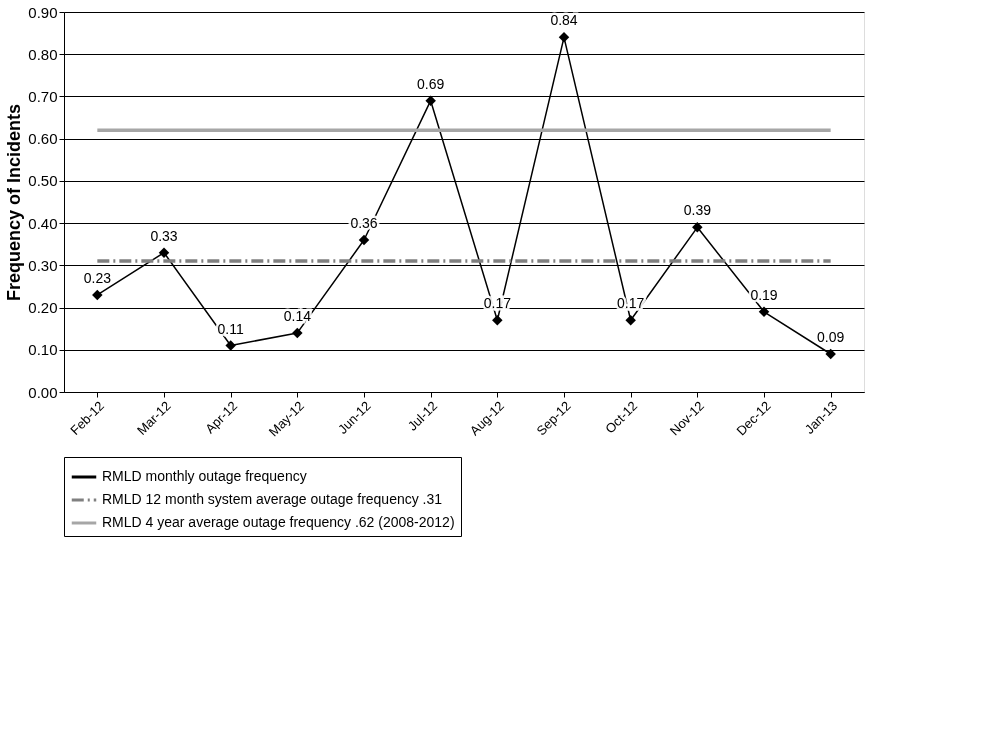 The height and width of the screenshot is (733, 1003). I want to click on y-tick-label: 0.20, so click(43, 308).